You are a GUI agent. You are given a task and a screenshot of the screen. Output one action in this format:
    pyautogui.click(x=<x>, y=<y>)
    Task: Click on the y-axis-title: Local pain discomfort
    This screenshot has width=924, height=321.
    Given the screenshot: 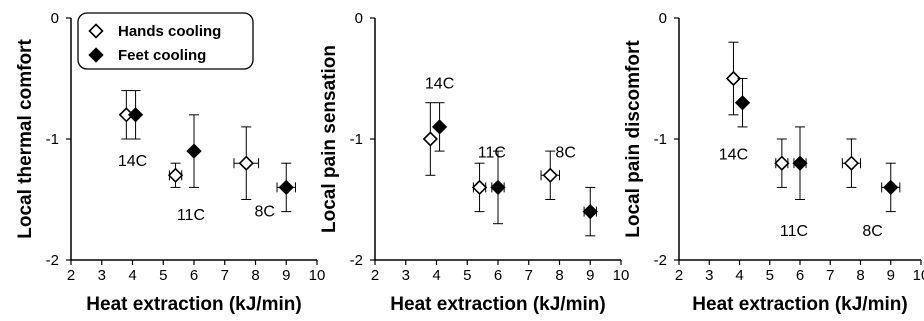 What is the action you would take?
    pyautogui.click(x=633, y=139)
    